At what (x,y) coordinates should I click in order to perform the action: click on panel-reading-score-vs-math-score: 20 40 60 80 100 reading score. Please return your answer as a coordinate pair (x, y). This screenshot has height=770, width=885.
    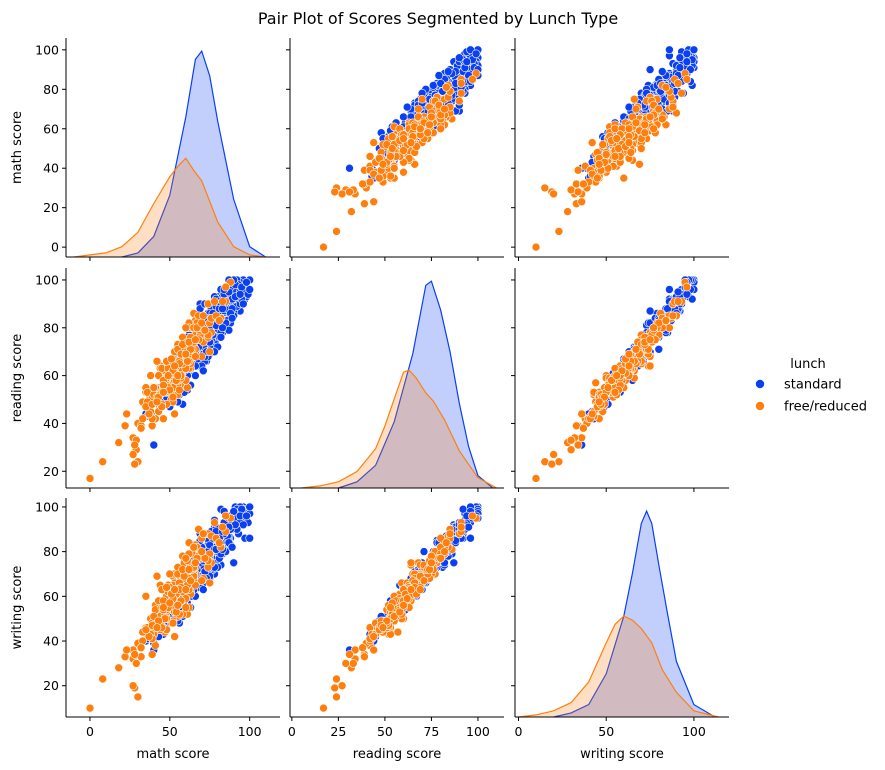
    Looking at the image, I should click on (145, 380).